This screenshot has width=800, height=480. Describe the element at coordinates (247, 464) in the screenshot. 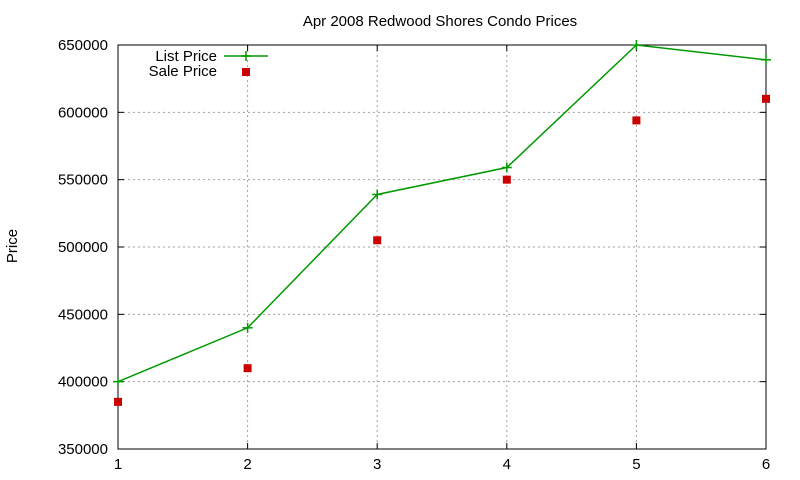

I see `x-tick-label: 2` at that location.